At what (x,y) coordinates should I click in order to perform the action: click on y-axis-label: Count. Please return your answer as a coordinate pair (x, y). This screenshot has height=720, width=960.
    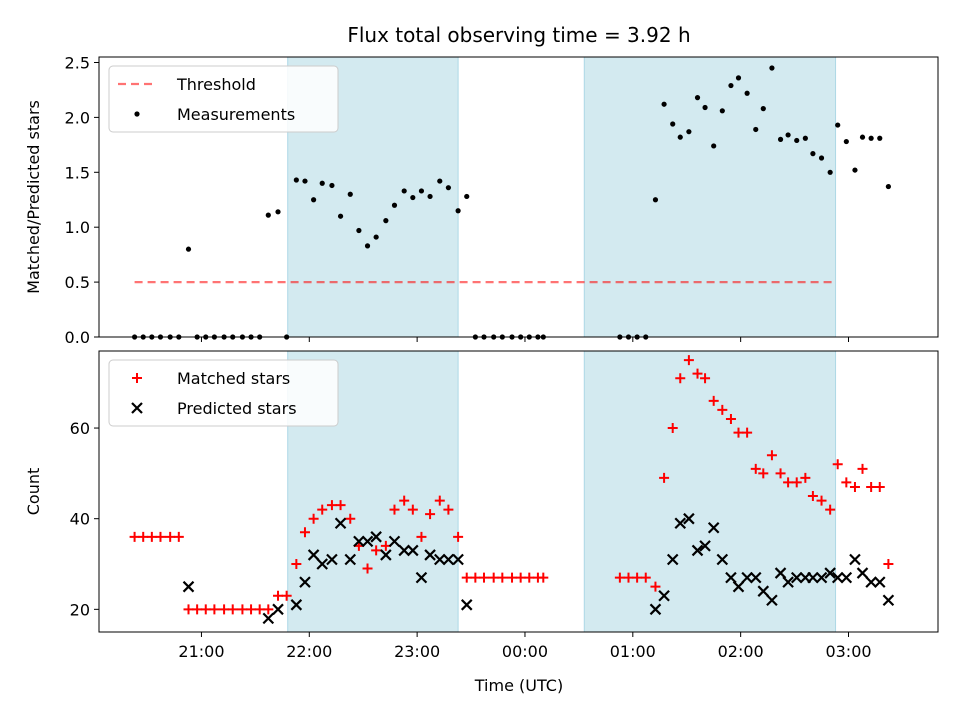
    Looking at the image, I should click on (33, 492).